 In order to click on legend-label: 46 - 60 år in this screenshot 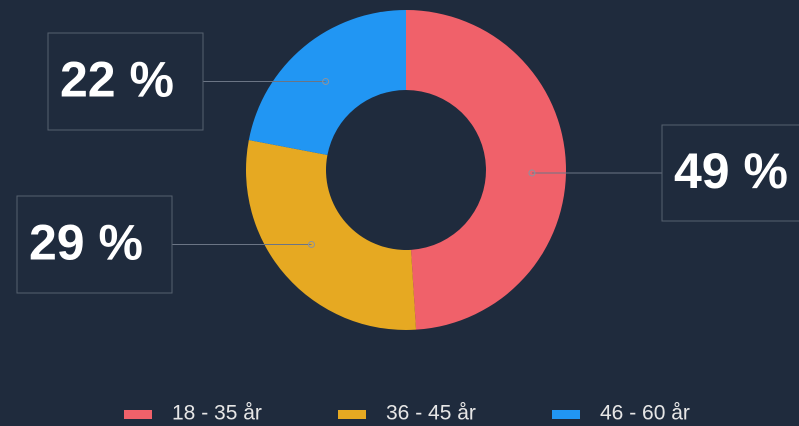, I will do `click(645, 413)`.